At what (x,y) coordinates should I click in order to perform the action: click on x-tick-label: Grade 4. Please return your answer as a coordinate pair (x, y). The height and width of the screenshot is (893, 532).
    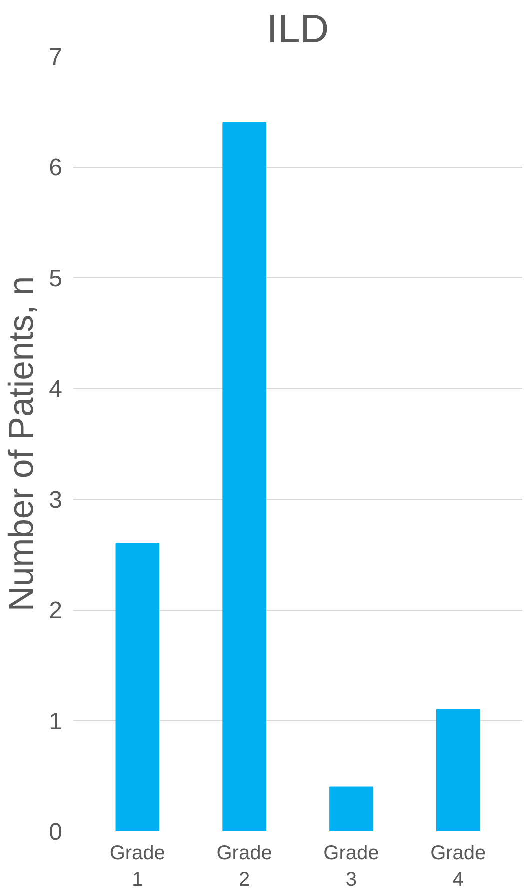
    Looking at the image, I should click on (458, 866).